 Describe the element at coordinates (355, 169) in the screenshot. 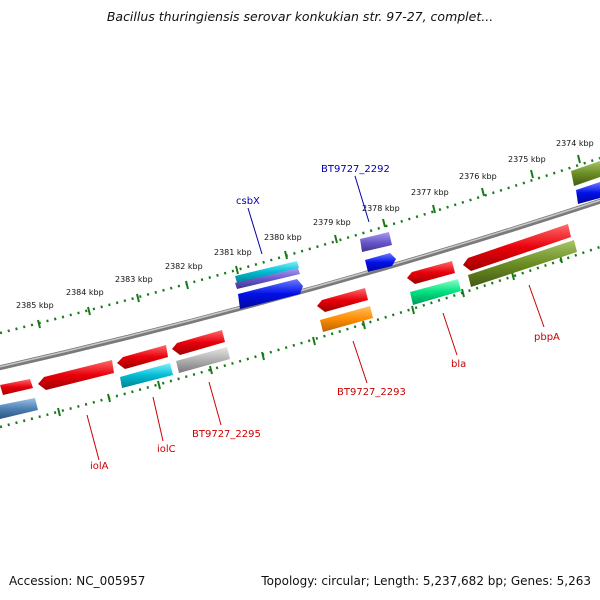

I see `gene-label-BT9727_2292: BT9727_2292` at that location.